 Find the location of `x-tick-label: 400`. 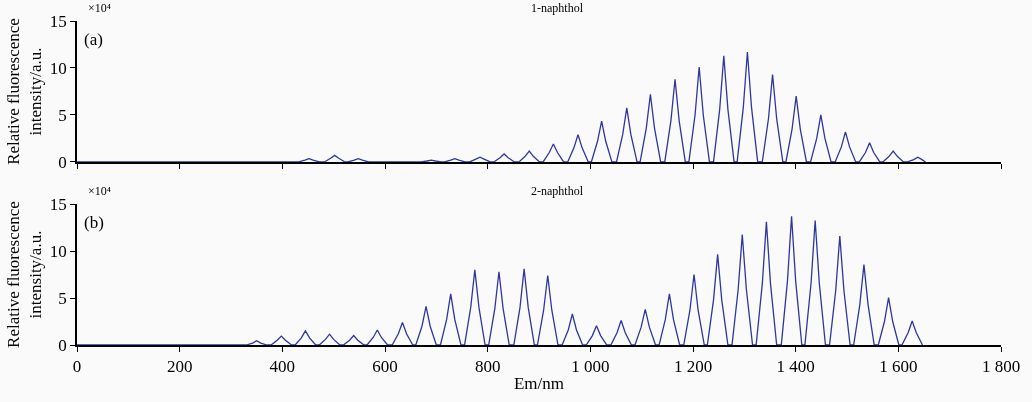

x-tick-label: 400 is located at coordinates (282, 367).